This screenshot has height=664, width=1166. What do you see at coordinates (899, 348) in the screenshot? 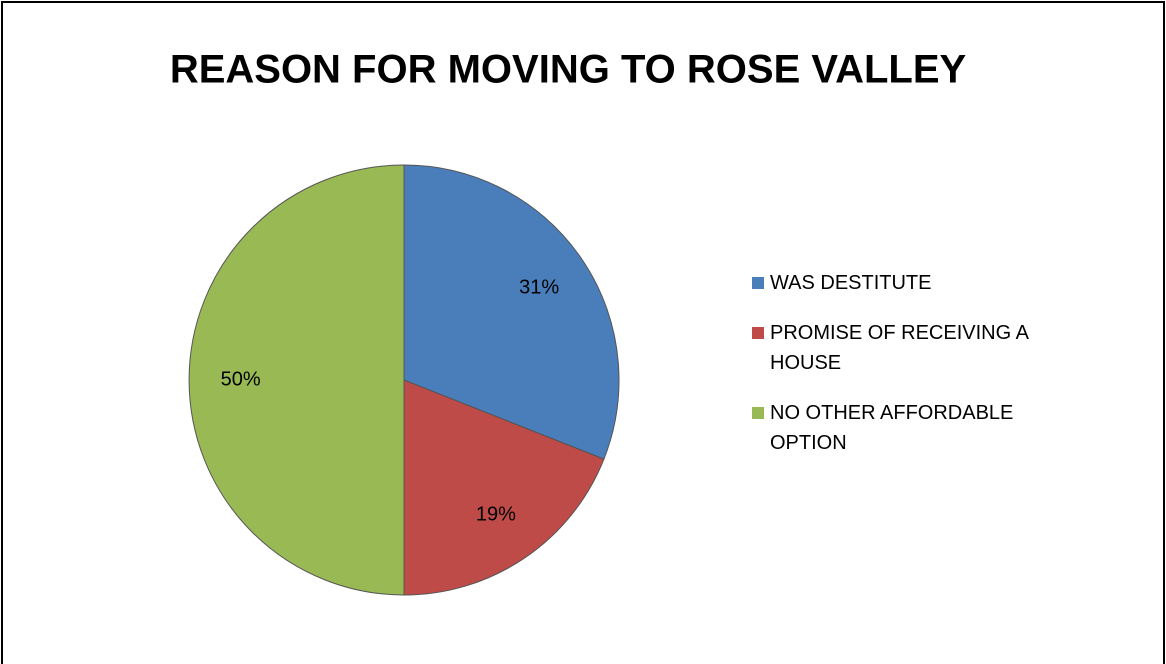
I see `legend-label: PROMISE OF RECEIVING A HOUSE` at bounding box center [899, 348].